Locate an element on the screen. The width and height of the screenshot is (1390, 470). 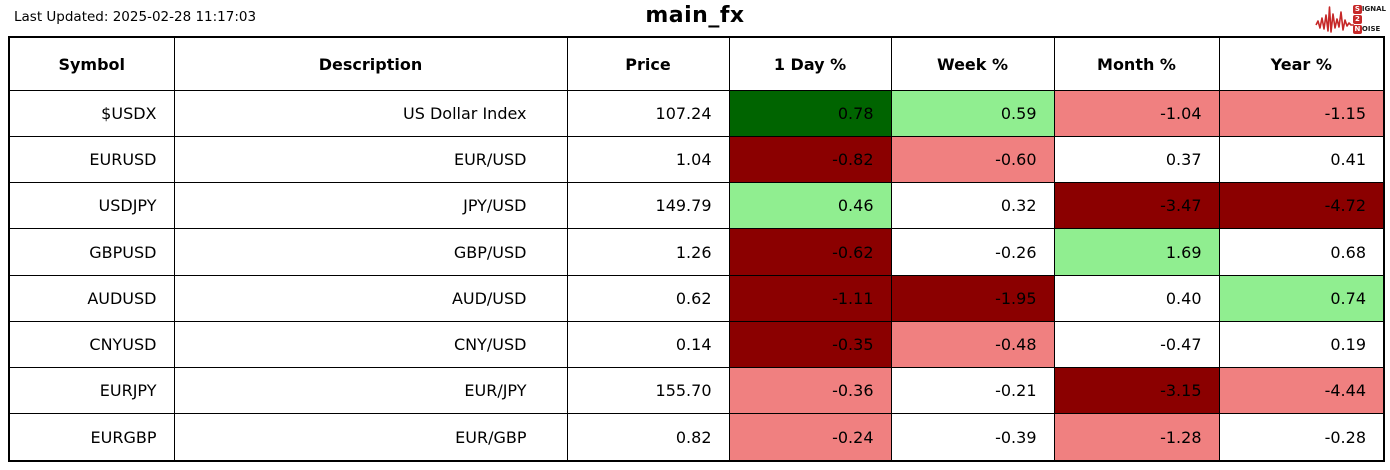
table-row: EURJPY EUR/JPY 155.70 -0.36 -0.21 -3.15 -4.44 is located at coordinates (696, 390).